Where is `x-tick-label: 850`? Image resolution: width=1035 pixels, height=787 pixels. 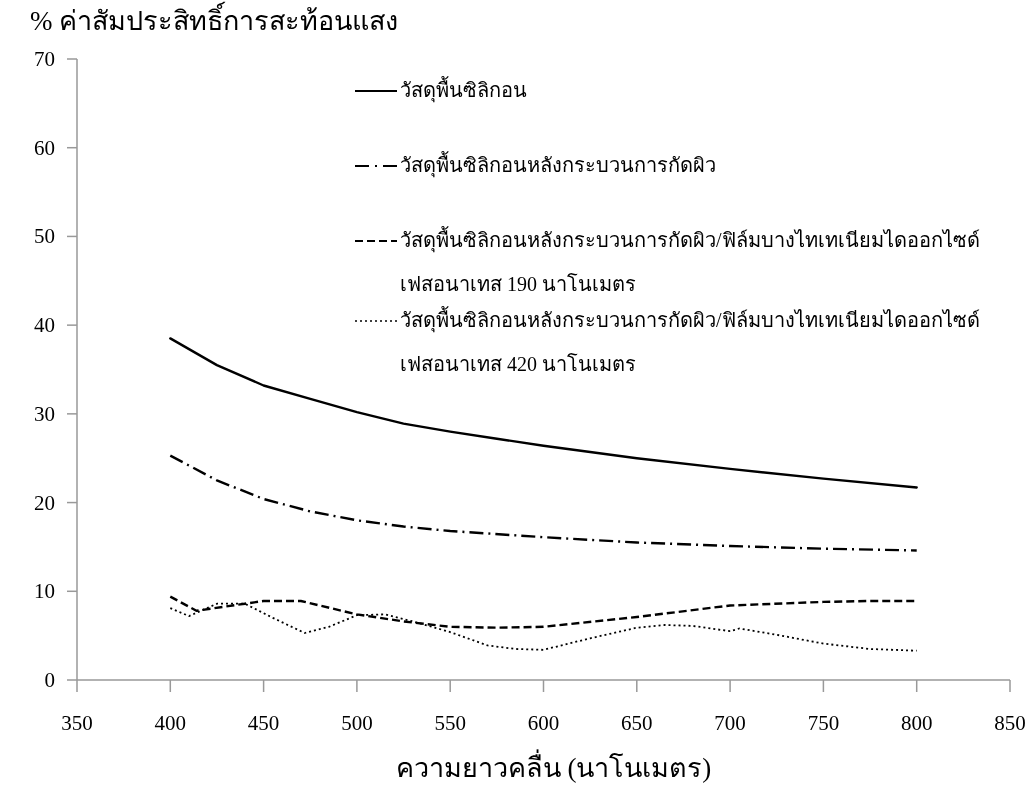 x-tick-label: 850 is located at coordinates (1010, 723).